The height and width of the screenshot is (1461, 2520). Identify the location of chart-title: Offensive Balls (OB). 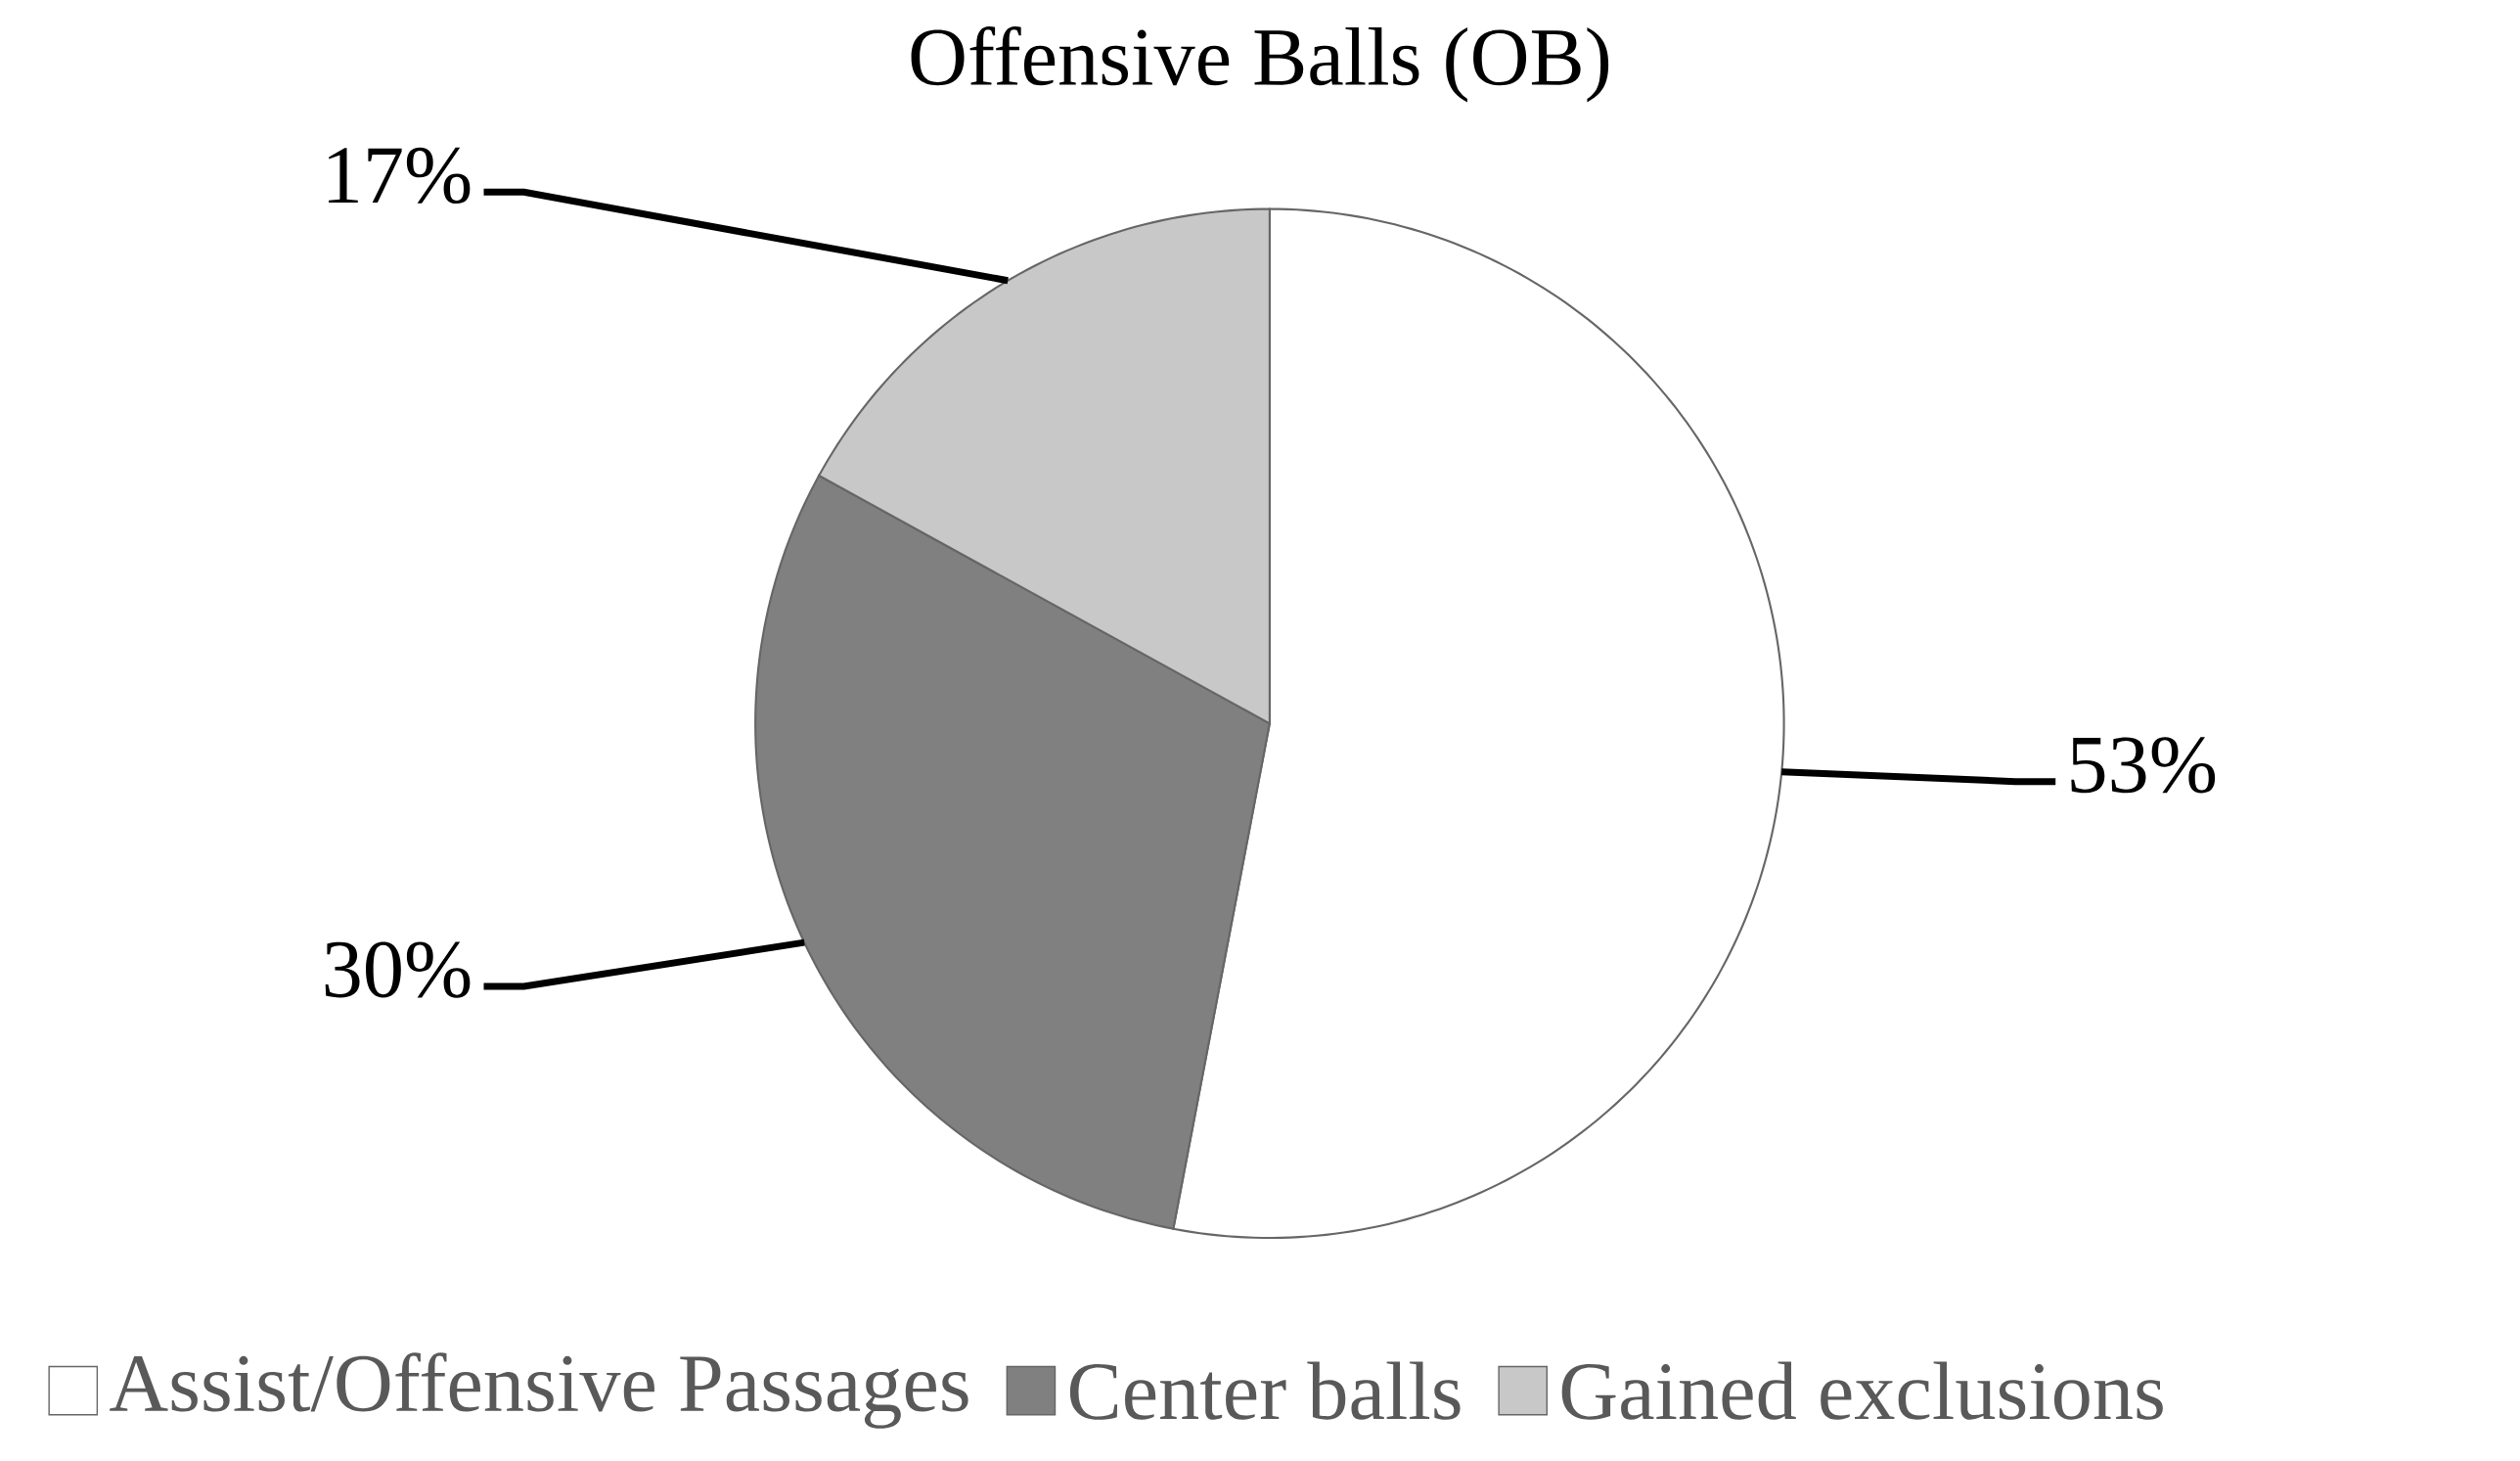
(1260, 64).